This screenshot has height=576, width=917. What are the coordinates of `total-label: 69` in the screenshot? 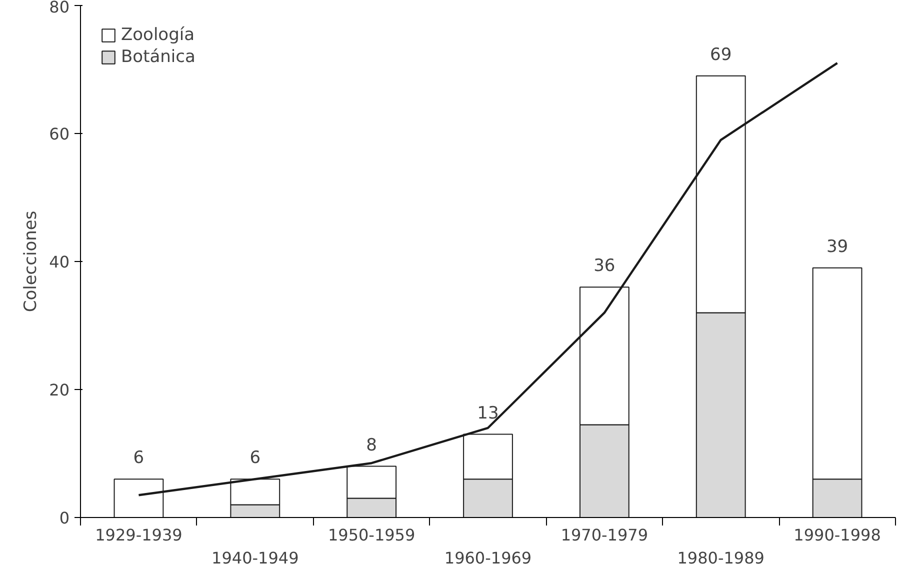 It's located at (721, 54).